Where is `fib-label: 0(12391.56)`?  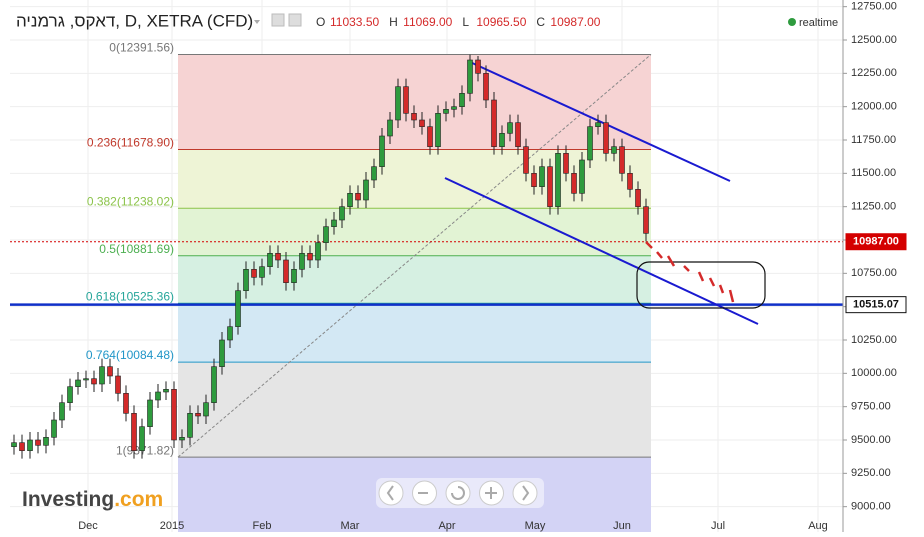
fib-label: 0(12391.56) is located at coordinates (141, 48).